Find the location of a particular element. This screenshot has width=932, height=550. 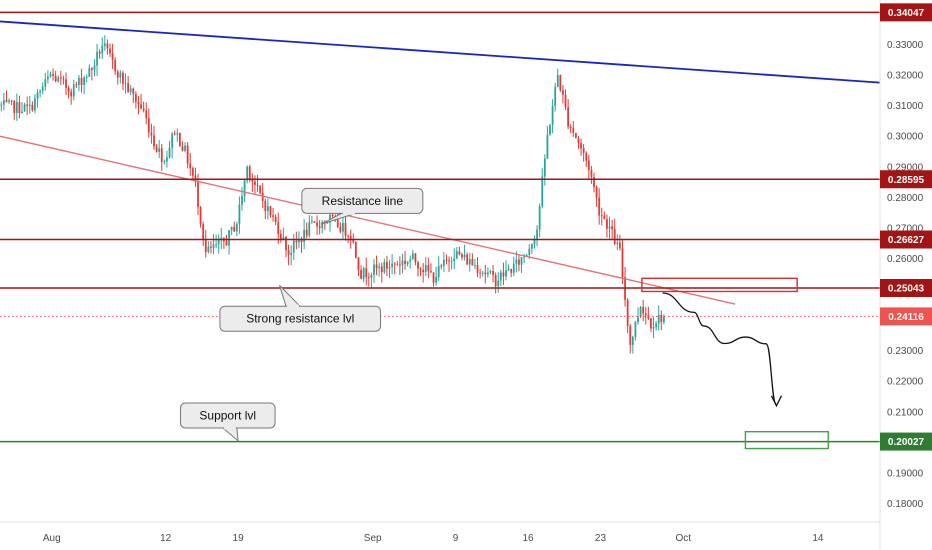

level-0.20027-badge-label: 0.20027 is located at coordinates (906, 442).